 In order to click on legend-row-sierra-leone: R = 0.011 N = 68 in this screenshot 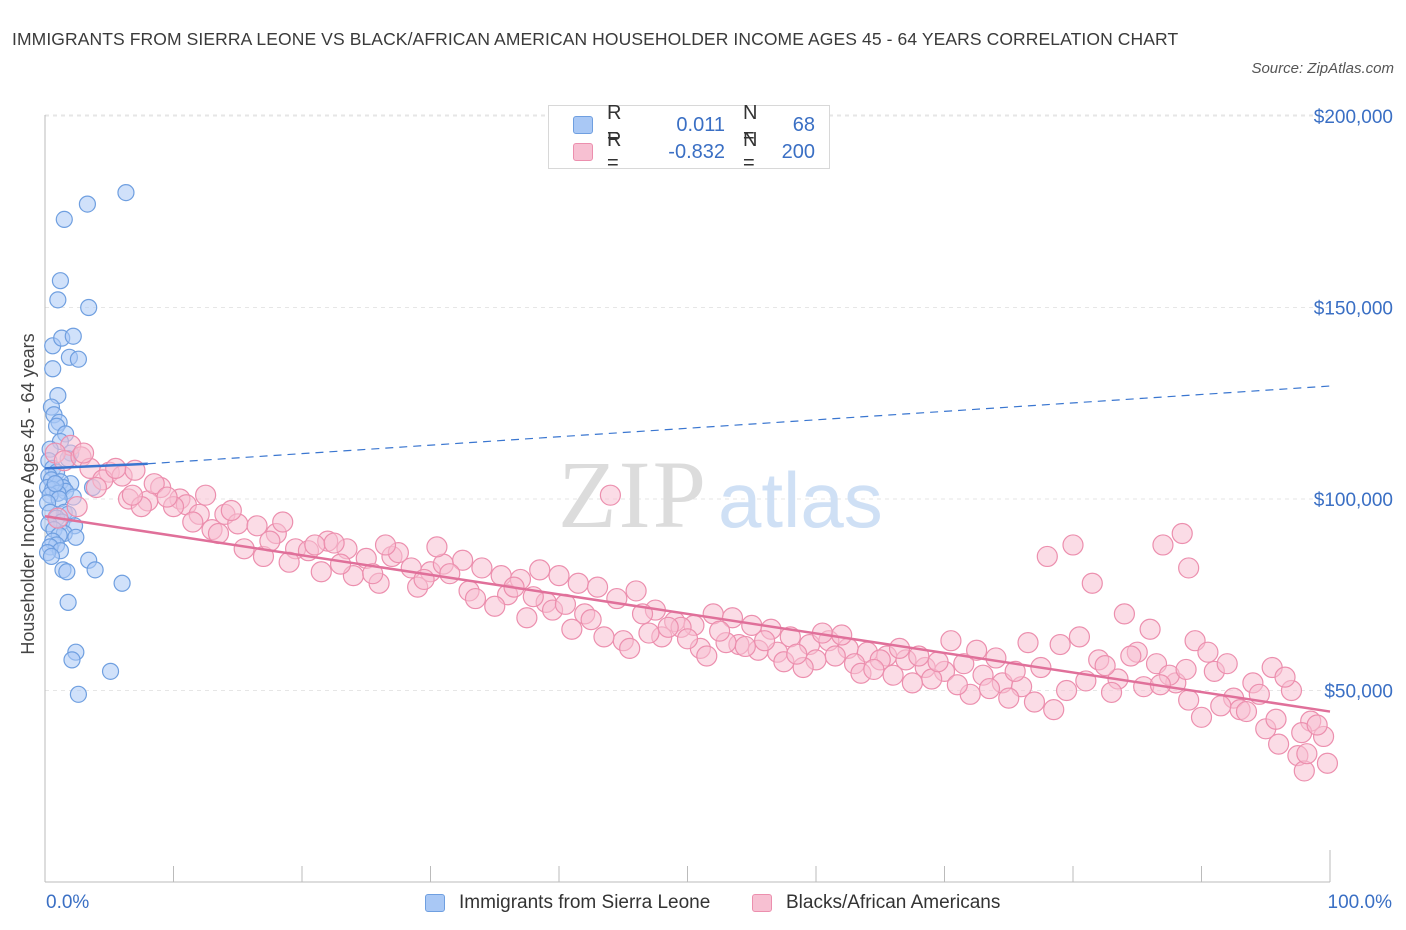, I will do `click(694, 124)`.